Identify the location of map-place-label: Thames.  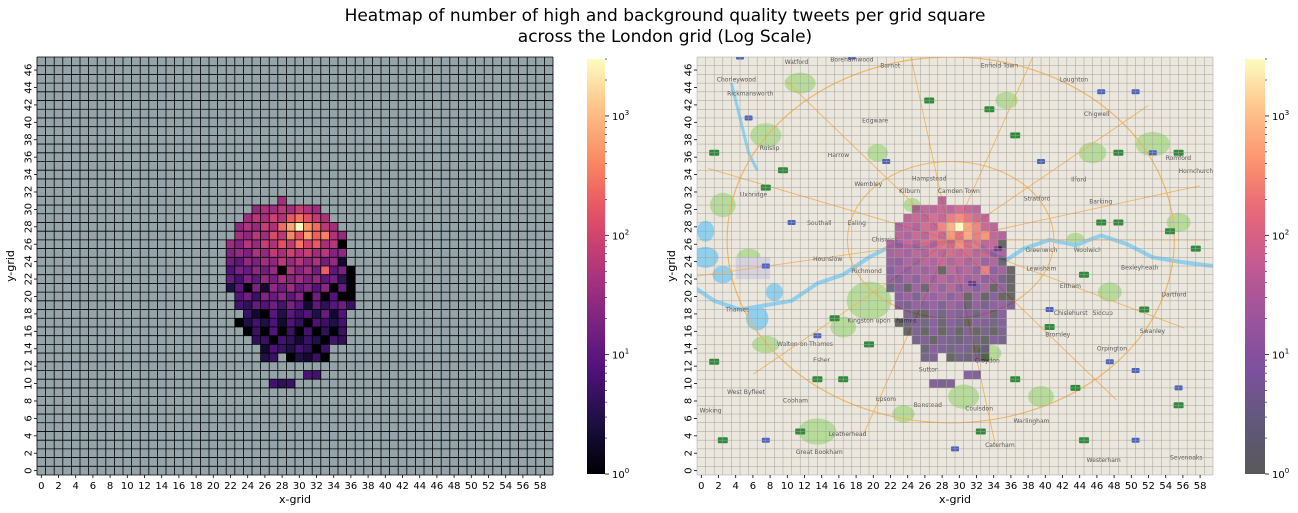
(736, 309).